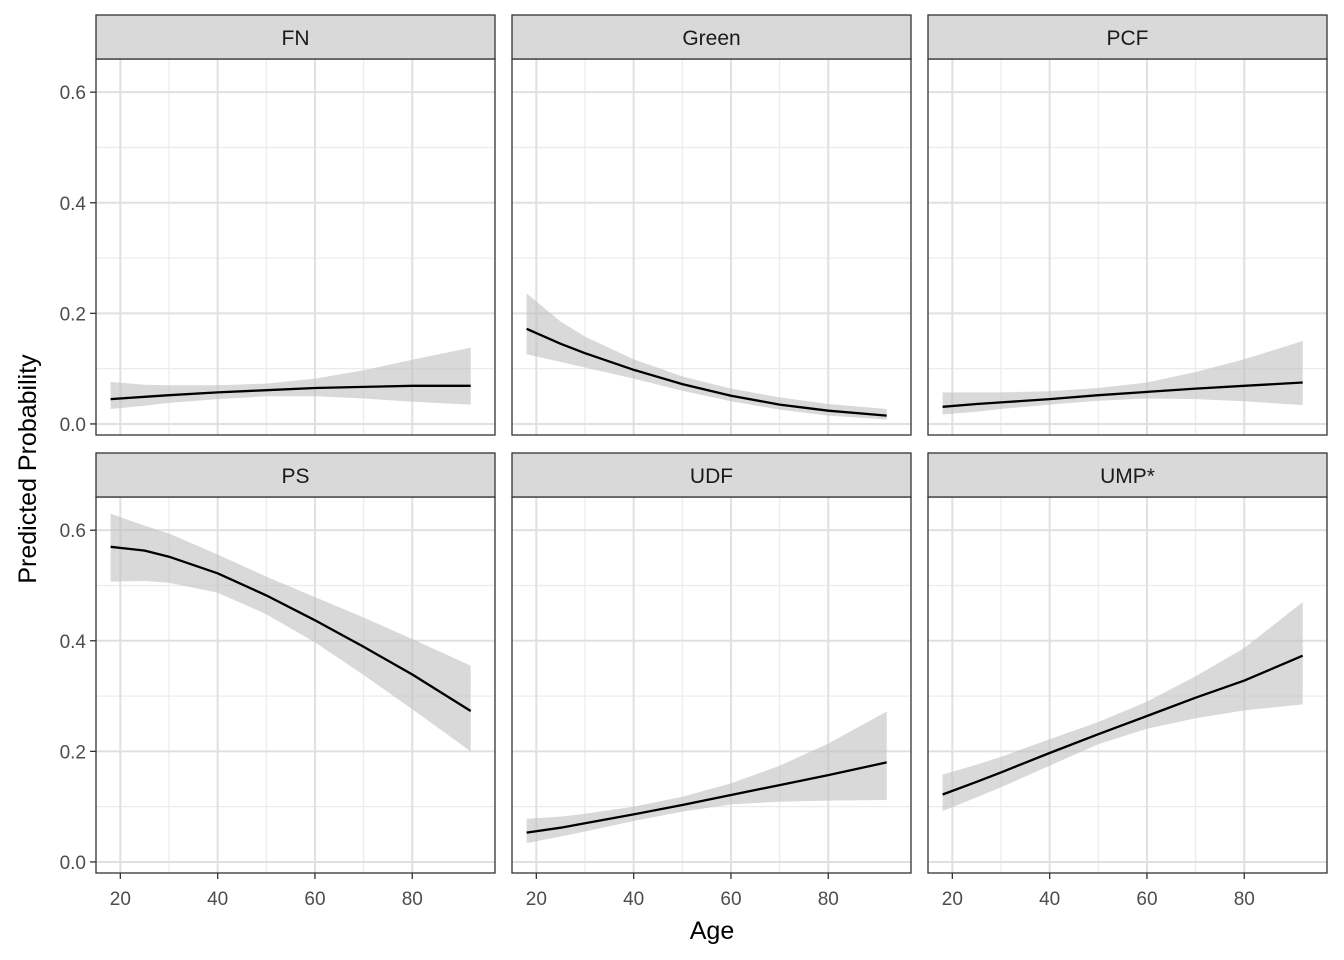  Describe the element at coordinates (28, 469) in the screenshot. I see `y-axis-title: Predicted Probability` at that location.